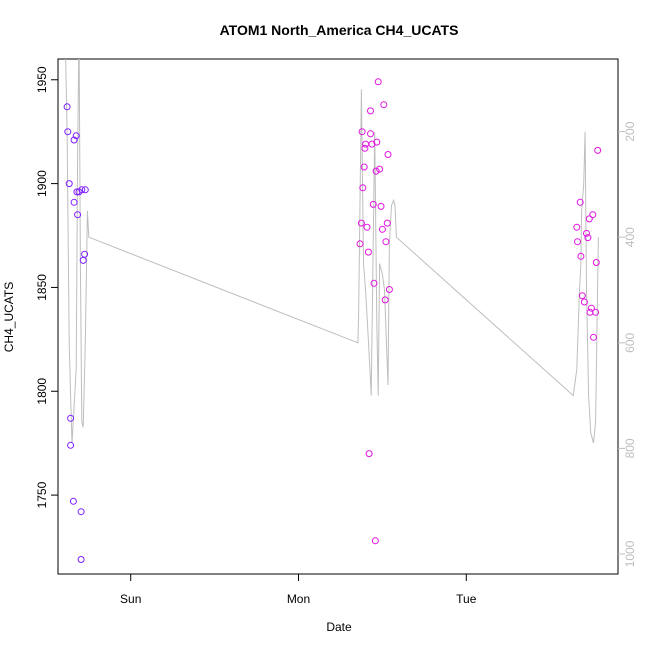 The height and width of the screenshot is (650, 650). What do you see at coordinates (630, 131) in the screenshot?
I see `right-tick-label: 200` at bounding box center [630, 131].